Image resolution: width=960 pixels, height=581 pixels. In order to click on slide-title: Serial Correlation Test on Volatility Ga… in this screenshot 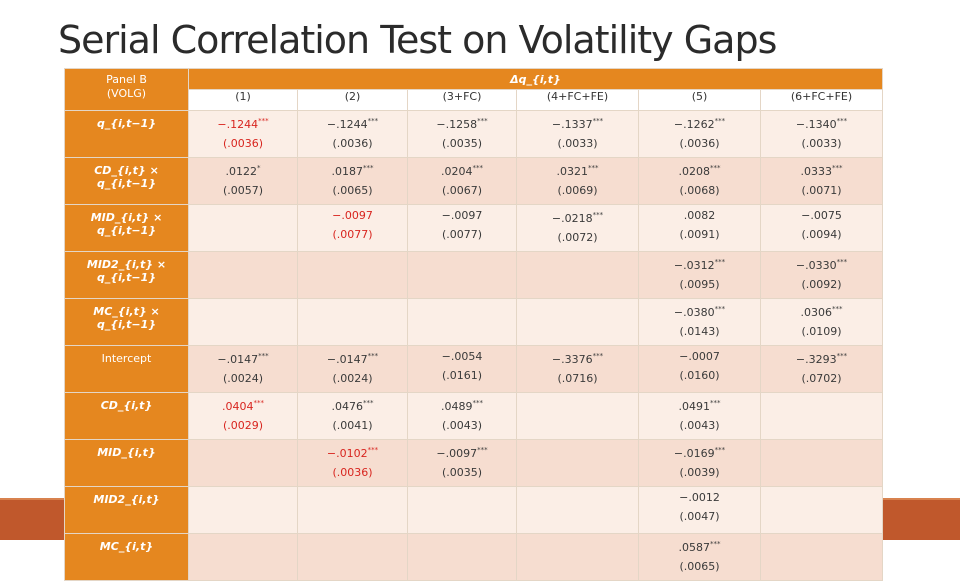, I will do `click(417, 40)`.